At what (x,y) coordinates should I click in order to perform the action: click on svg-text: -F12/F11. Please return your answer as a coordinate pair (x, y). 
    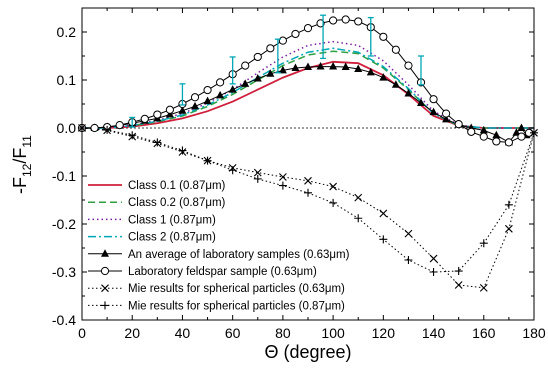
    Looking at the image, I should click on (22, 164).